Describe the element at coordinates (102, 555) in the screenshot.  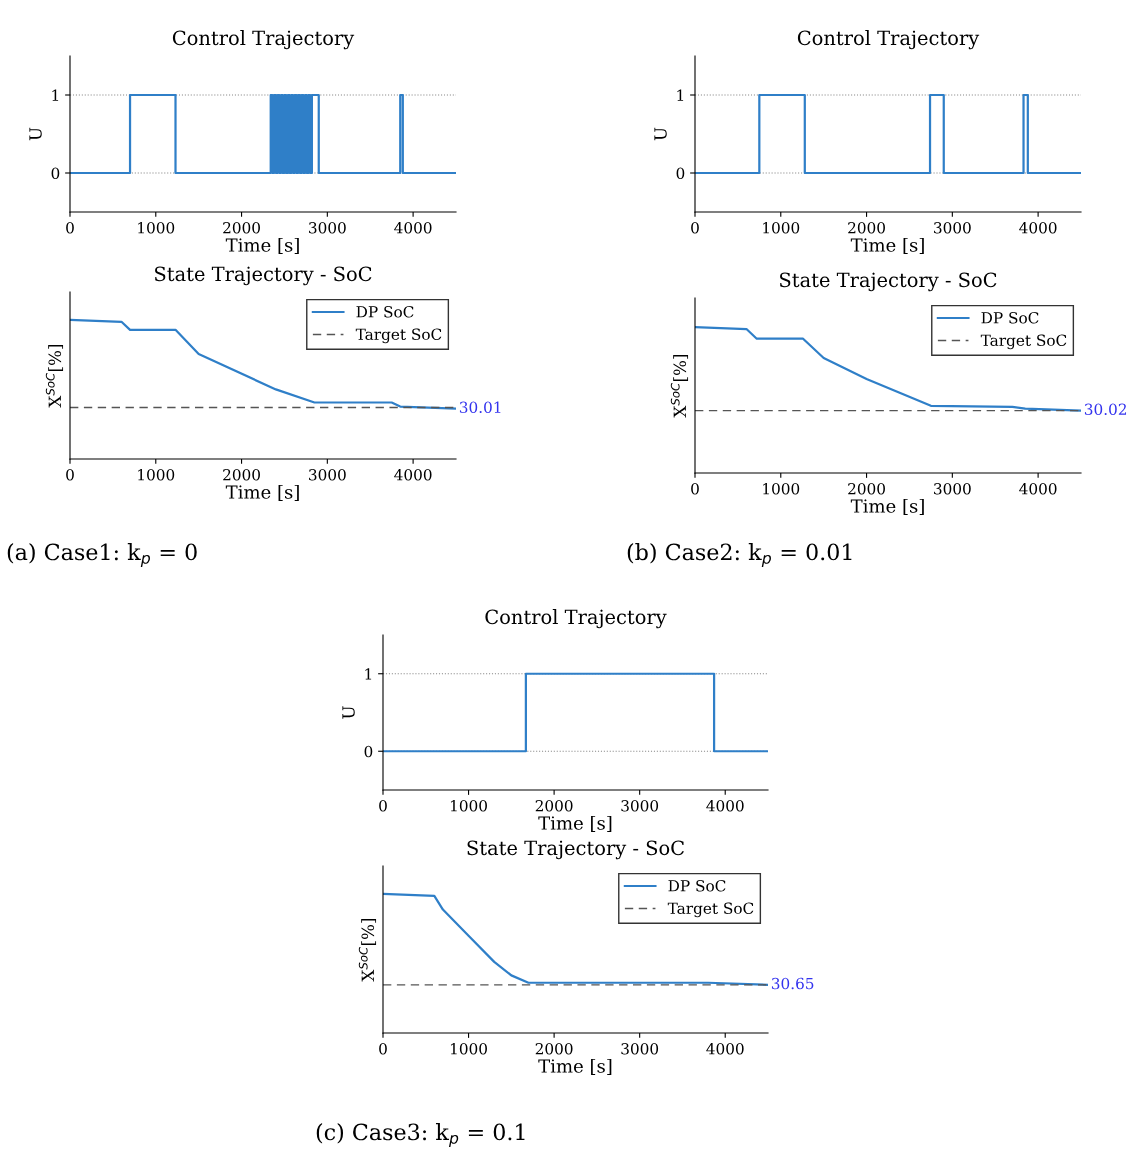
I see `text: (a) Case1: k$_{p}$ = 0` at that location.